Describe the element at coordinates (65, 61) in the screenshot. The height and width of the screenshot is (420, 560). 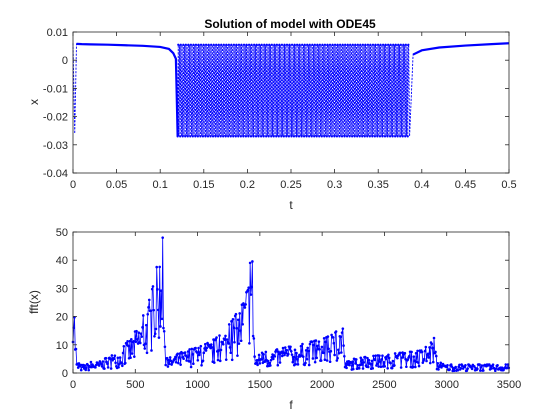
I see `y-tick-label: 0` at that location.